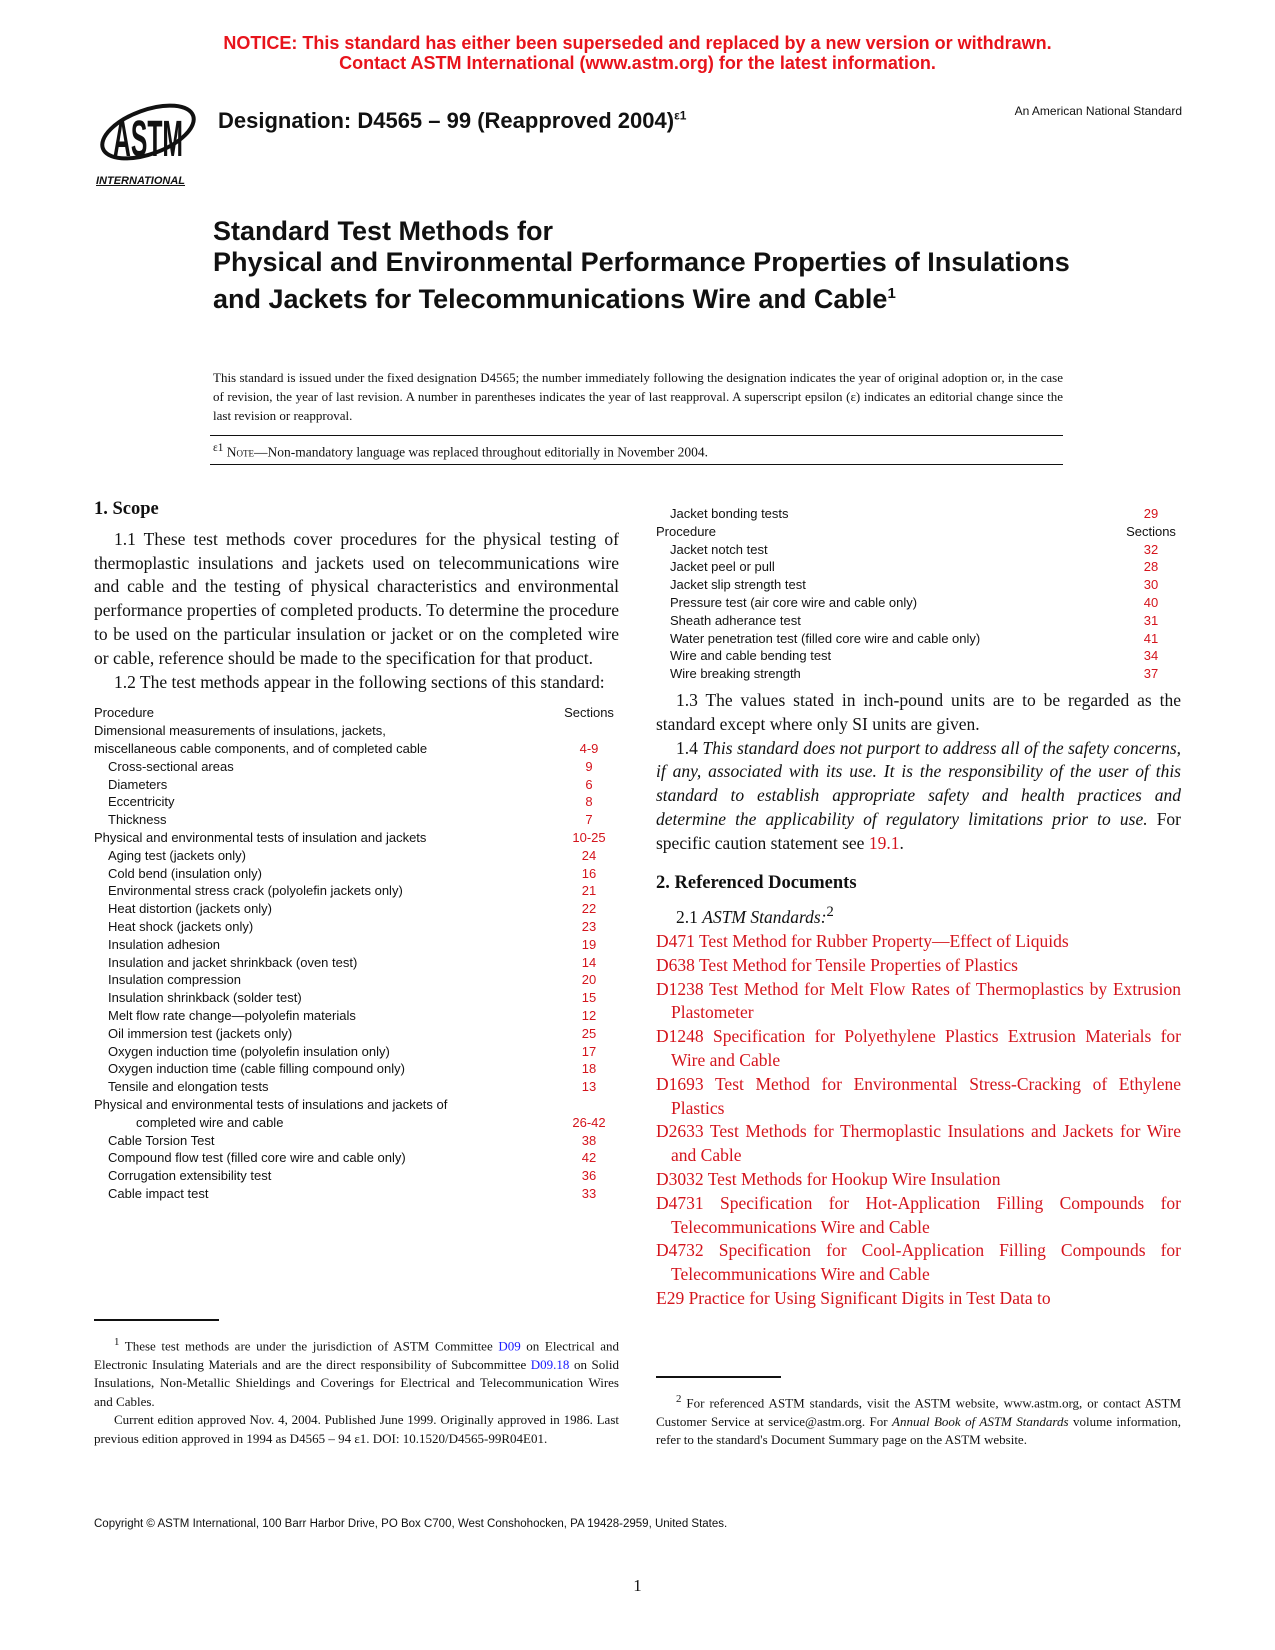 The height and width of the screenshot is (1650, 1275). Describe the element at coordinates (589, 784) in the screenshot. I see `section-link: 6` at that location.